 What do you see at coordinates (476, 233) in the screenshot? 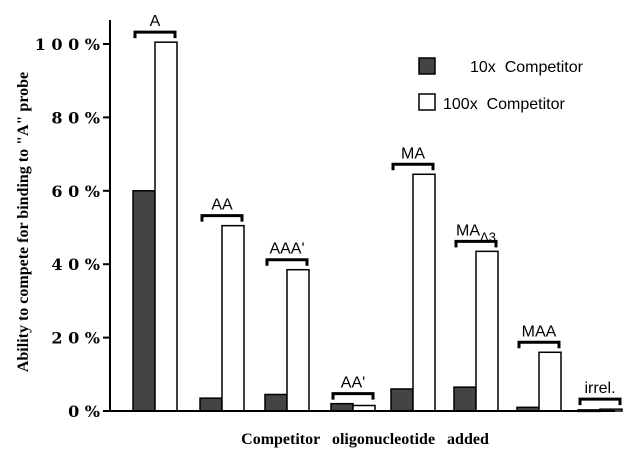
I see `group-label: MAΔ3` at bounding box center [476, 233].